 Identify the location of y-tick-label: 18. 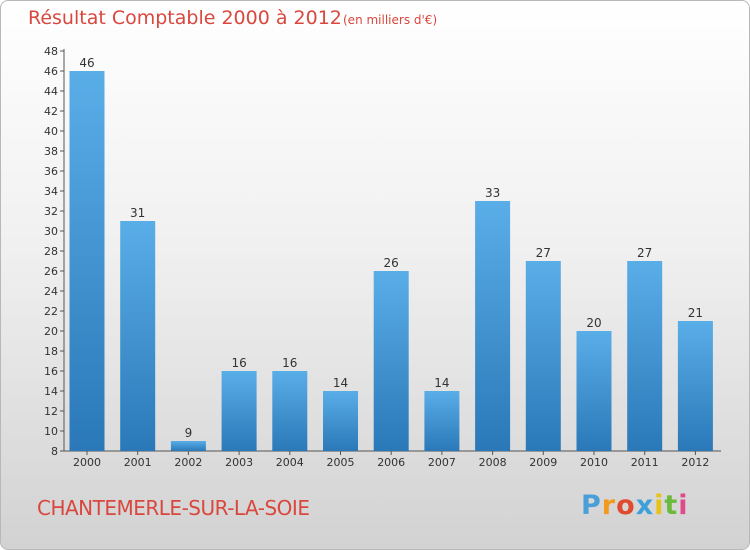
(51, 351).